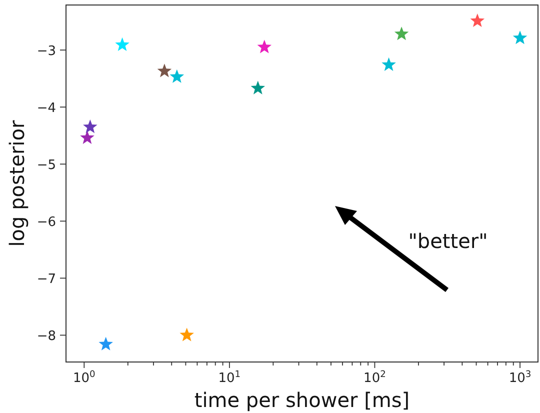 The height and width of the screenshot is (413, 540). I want to click on x-tick-label: 10$^{2}$, so click(375, 378).